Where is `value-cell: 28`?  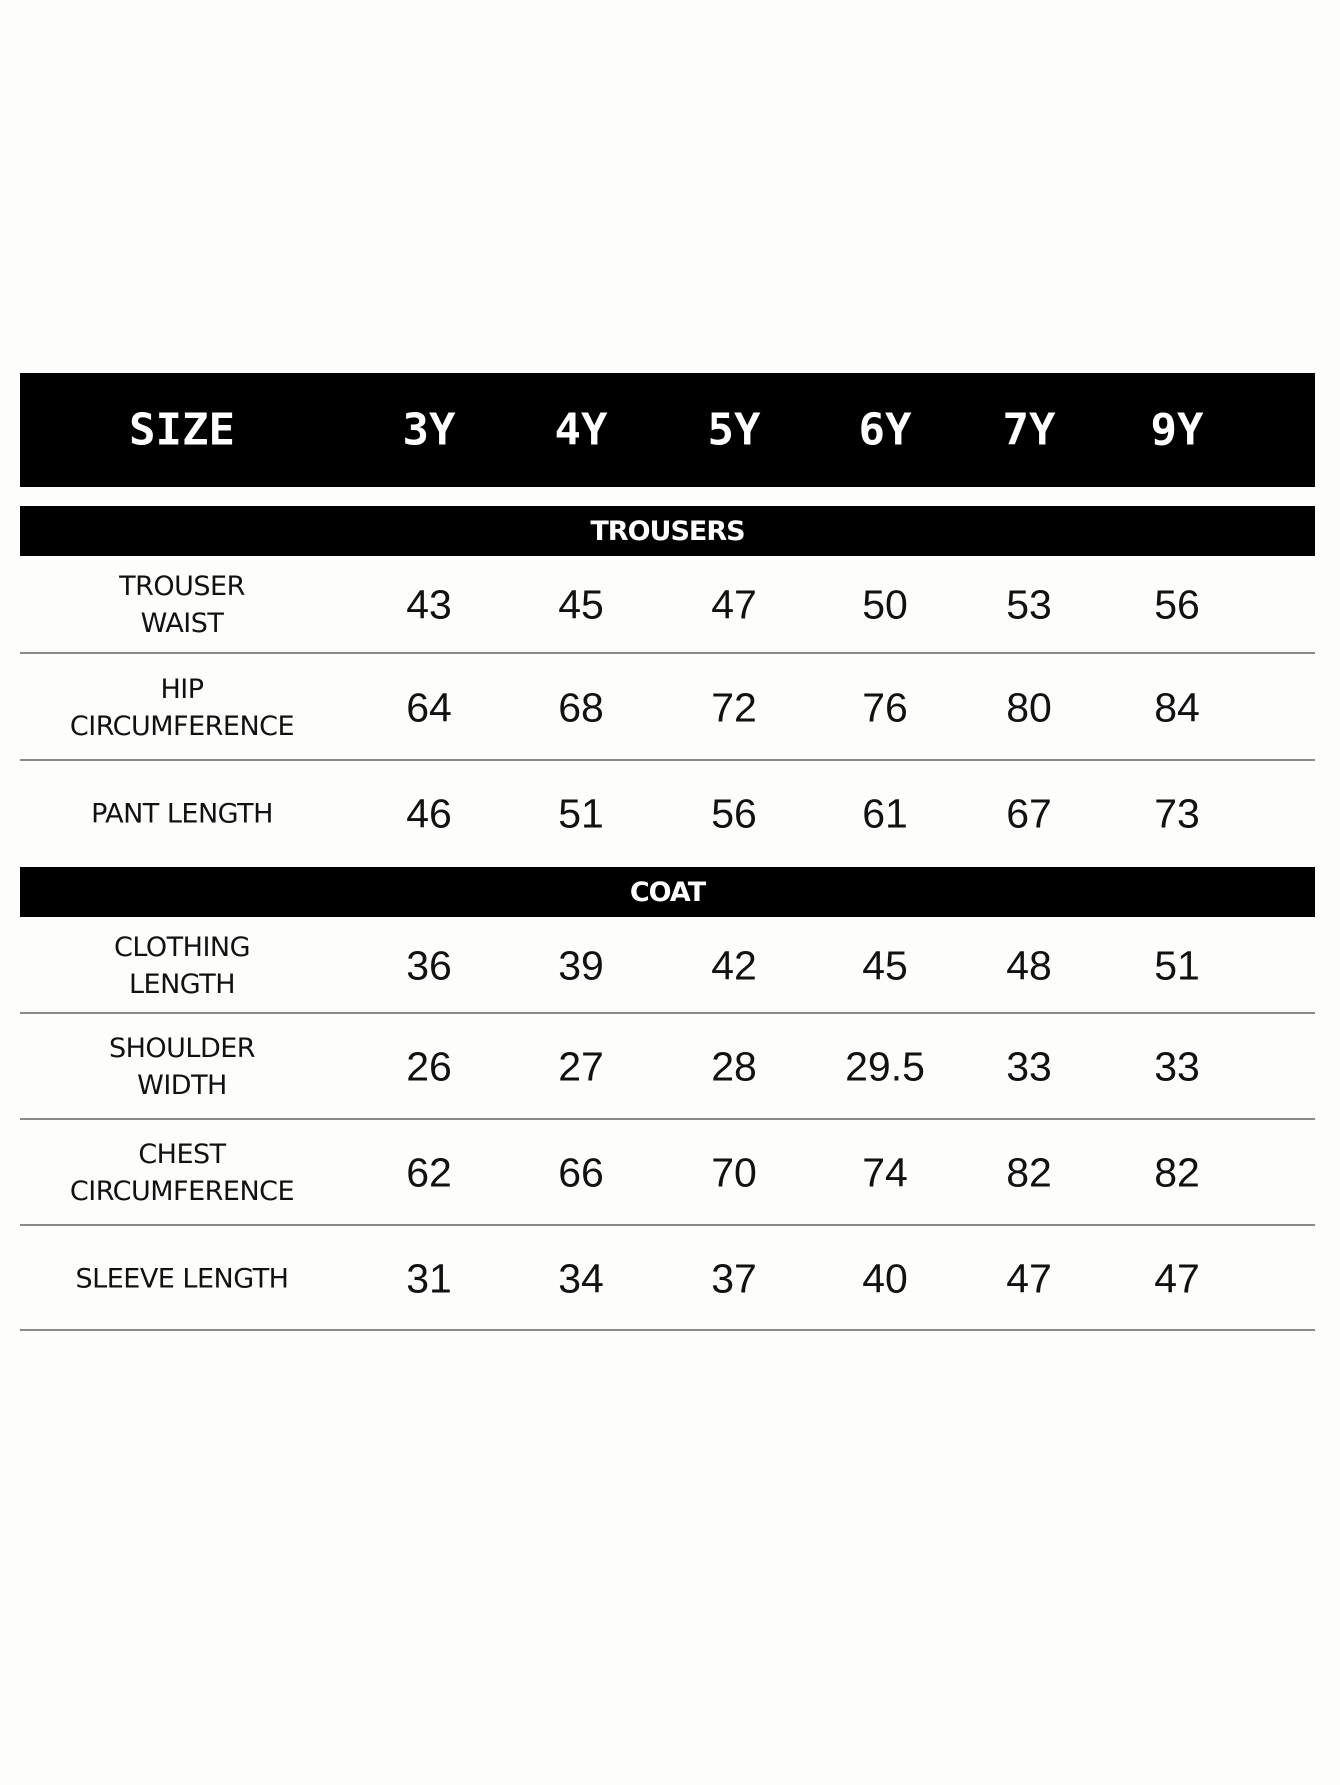
value-cell: 28 is located at coordinates (734, 1066).